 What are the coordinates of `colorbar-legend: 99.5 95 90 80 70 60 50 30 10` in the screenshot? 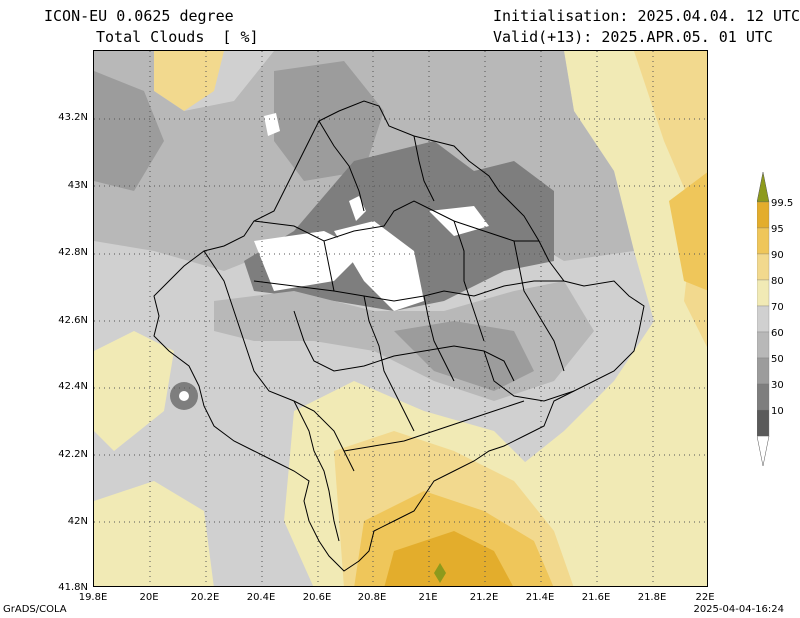 It's located at (775, 319).